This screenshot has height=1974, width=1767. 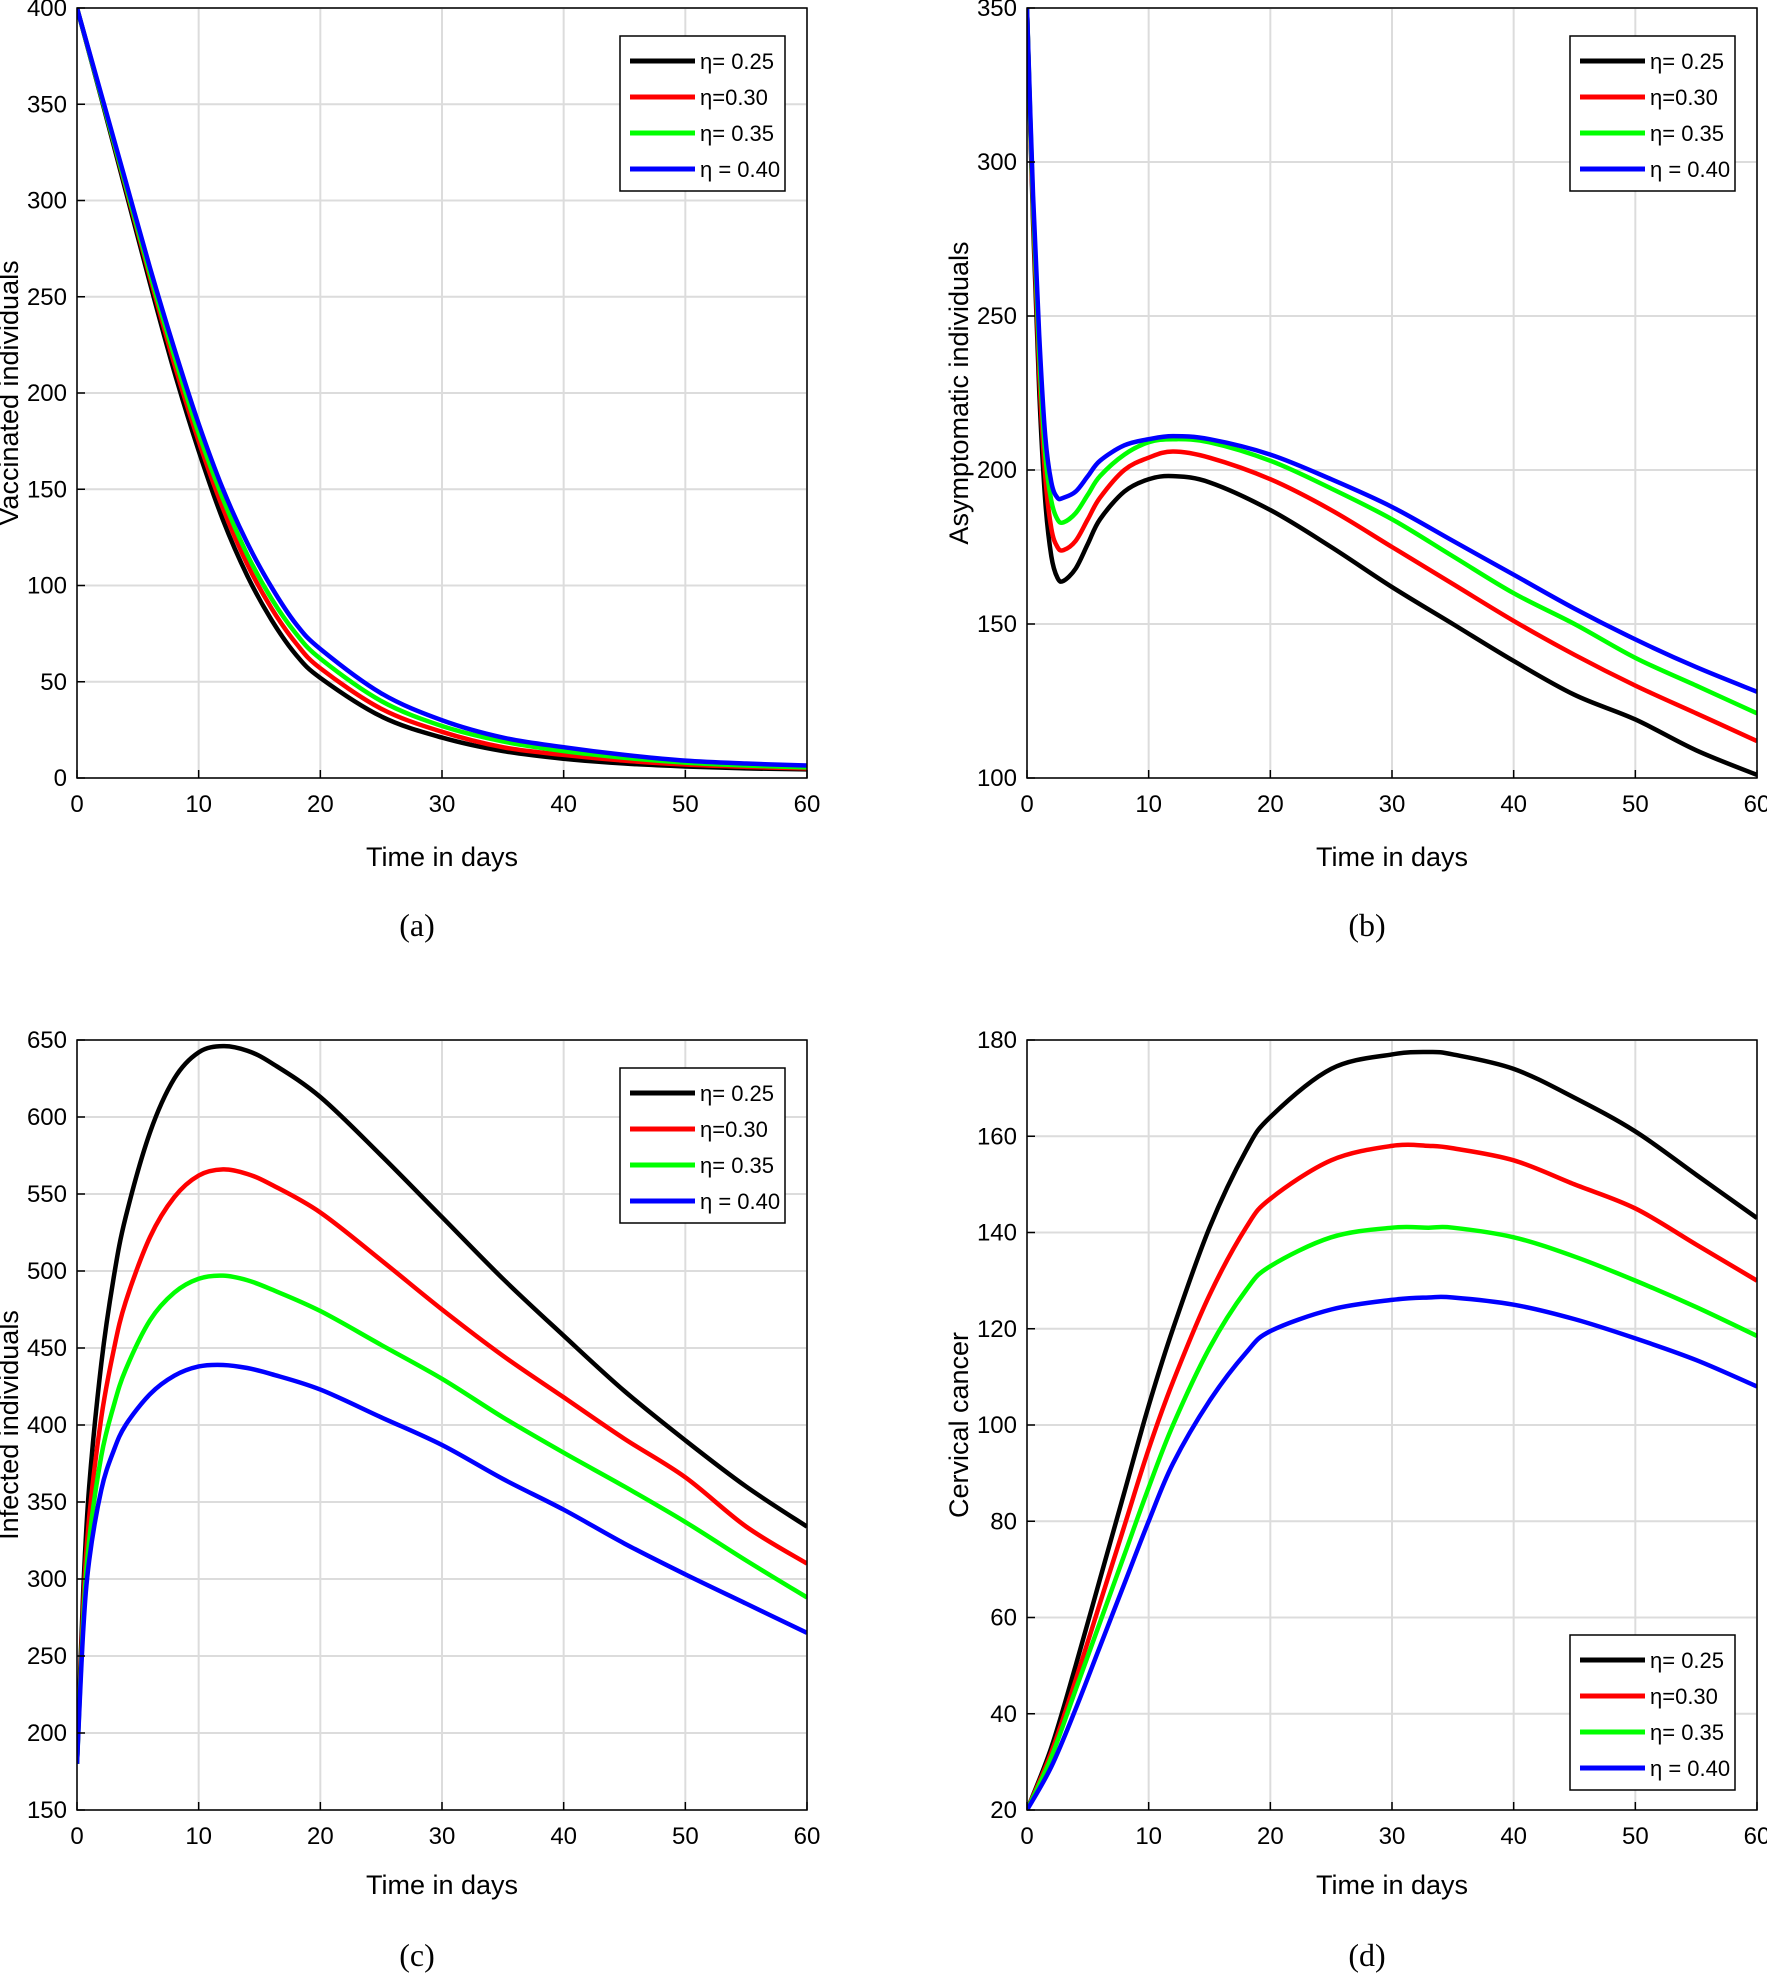 I want to click on panel-b-xlabel: Time in days, so click(x=1392, y=857).